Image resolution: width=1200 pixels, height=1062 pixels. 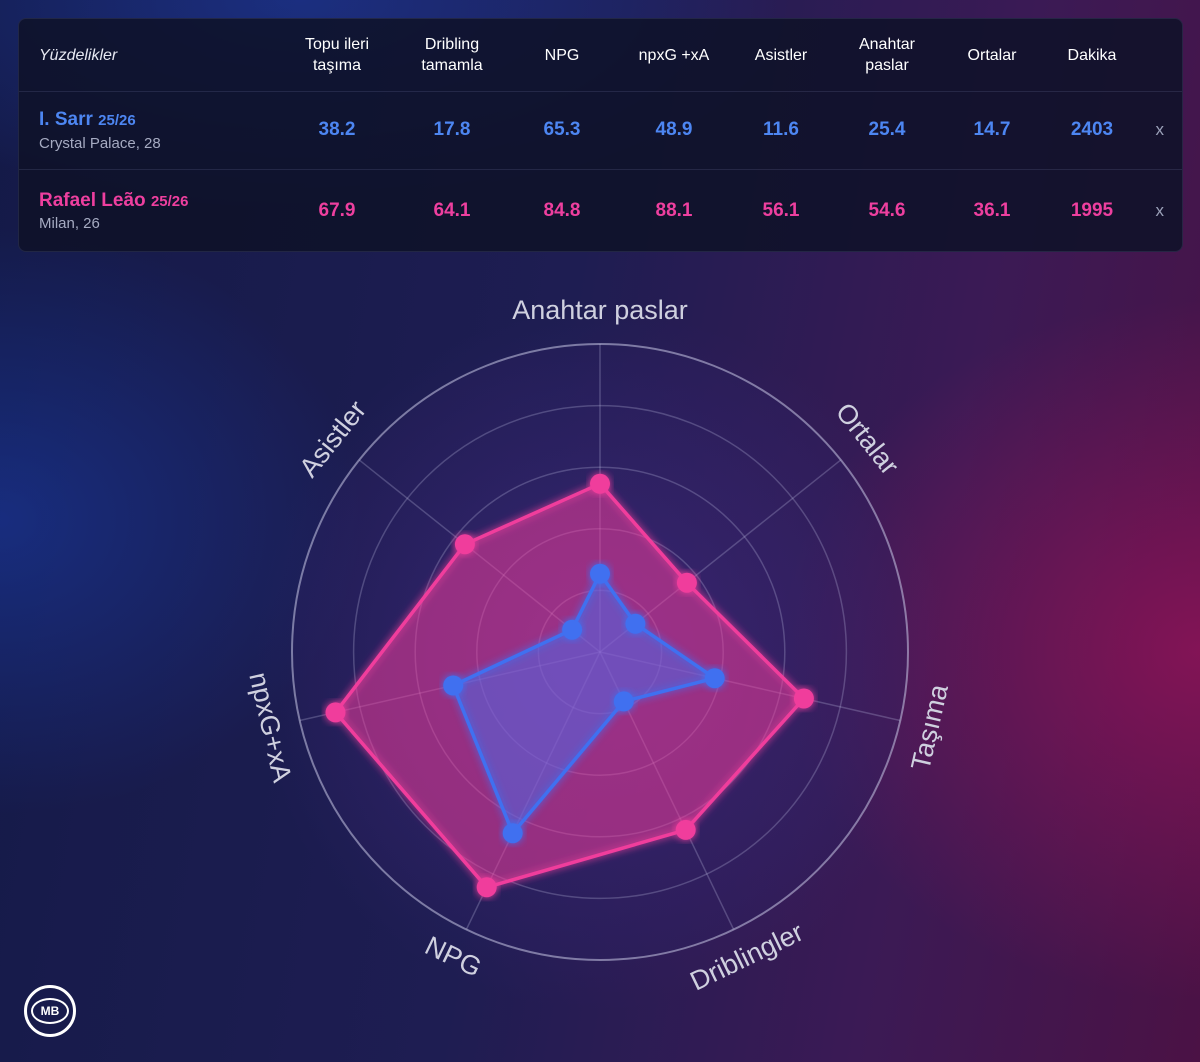 What do you see at coordinates (781, 129) in the screenshot?
I see `table-cell: 11.6` at bounding box center [781, 129].